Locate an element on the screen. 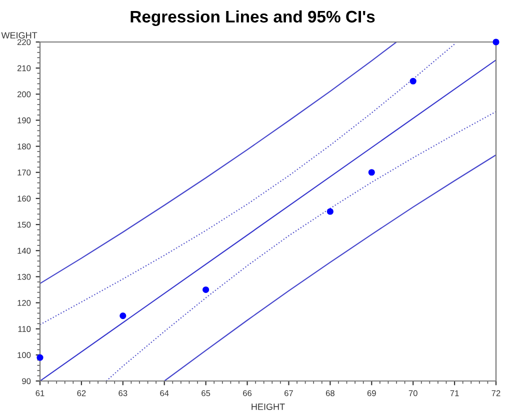 The height and width of the screenshot is (414, 505). x-tick-label: 72 is located at coordinates (496, 393).